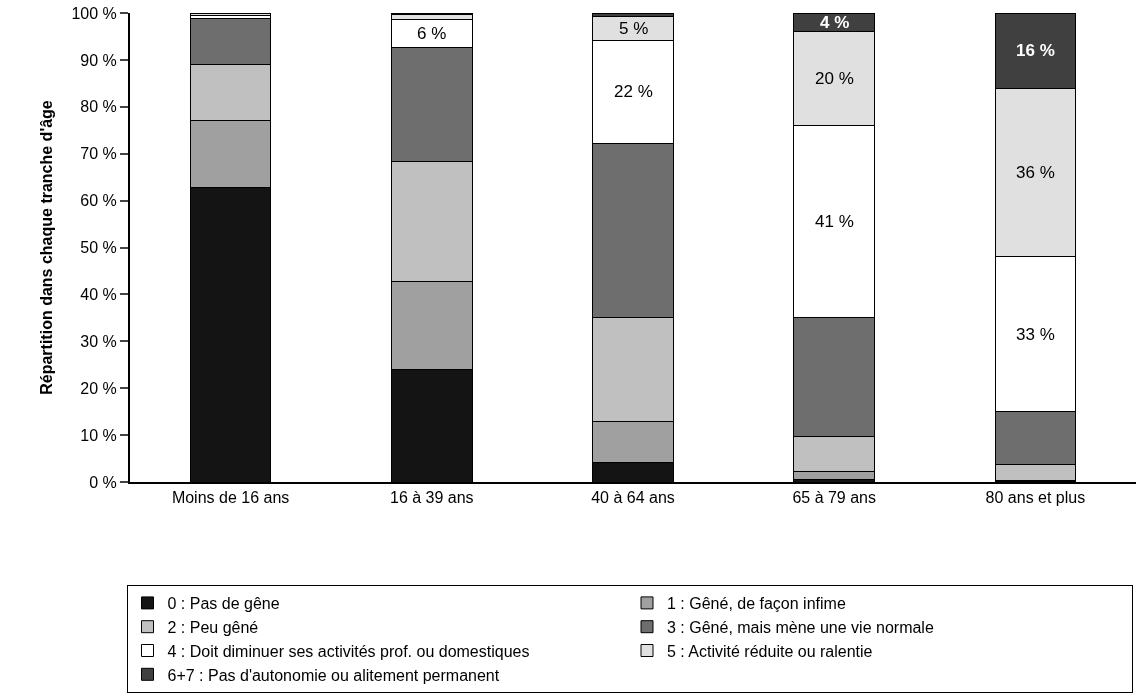  What do you see at coordinates (756, 604) in the screenshot?
I see `legend-label: 1 : Gêné, de façon infime` at bounding box center [756, 604].